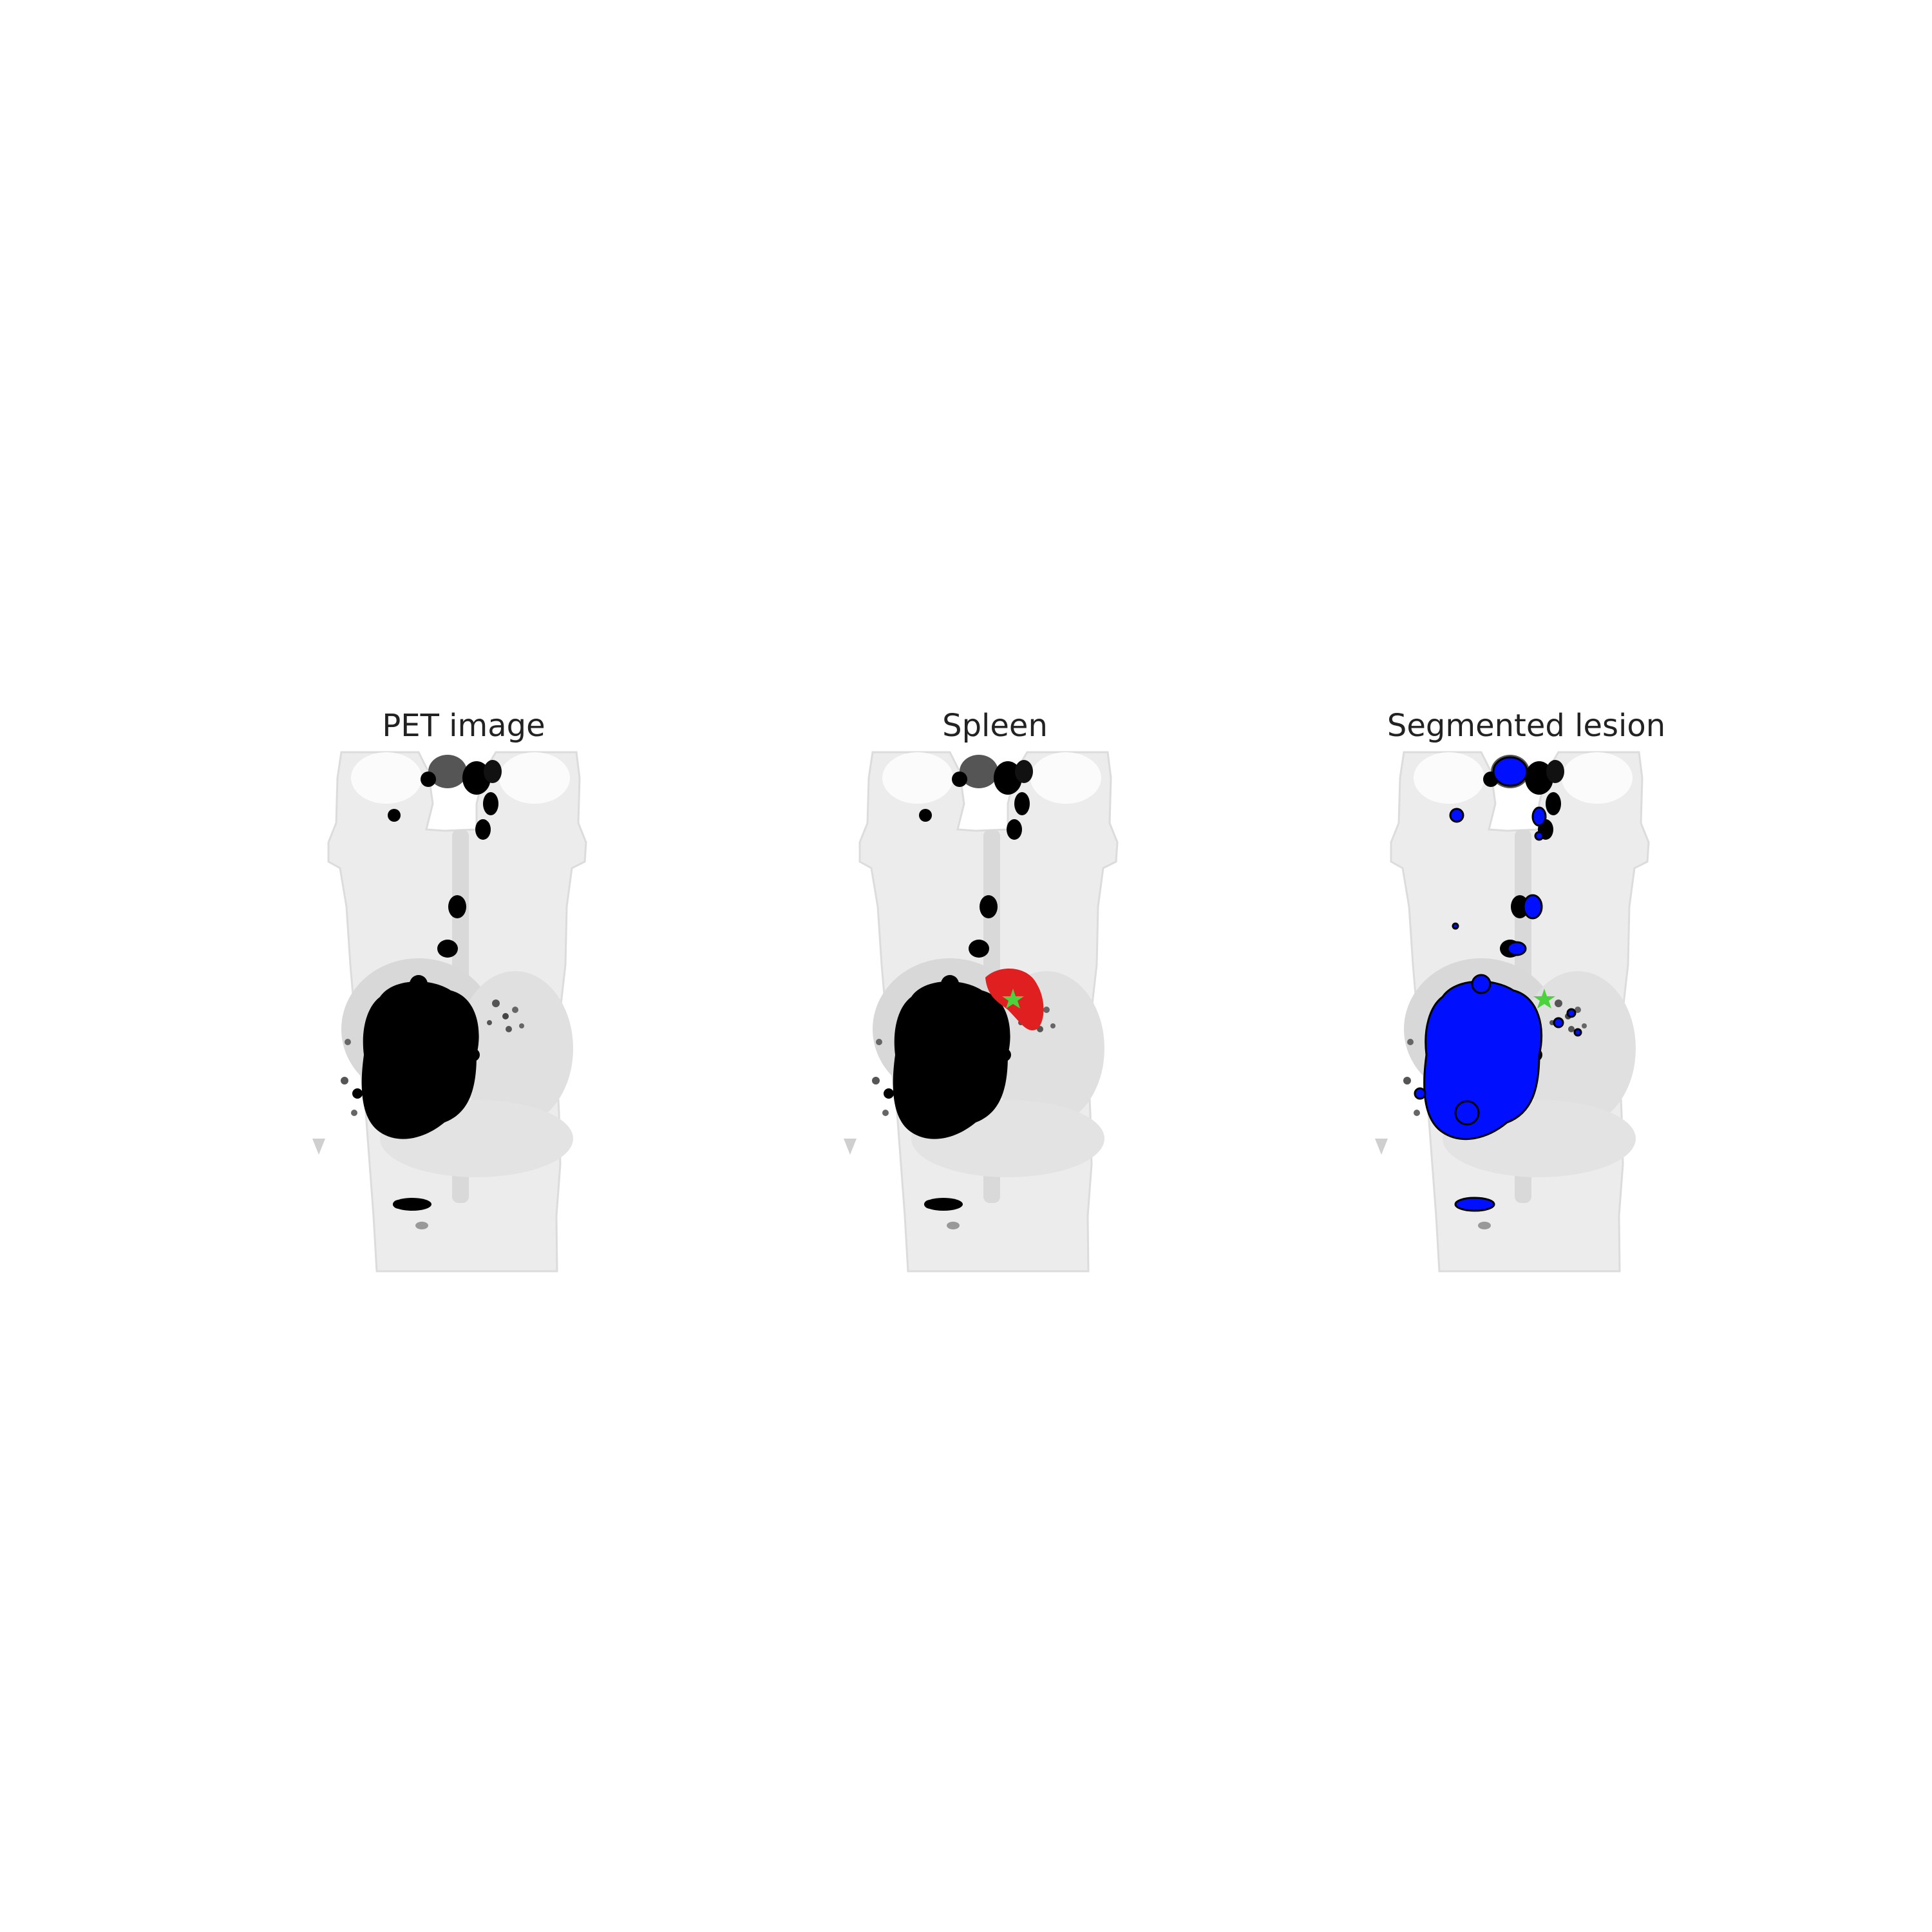 The width and height of the screenshot is (1932, 1932). What do you see at coordinates (463, 726) in the screenshot?
I see `panel-title: PET image` at bounding box center [463, 726].